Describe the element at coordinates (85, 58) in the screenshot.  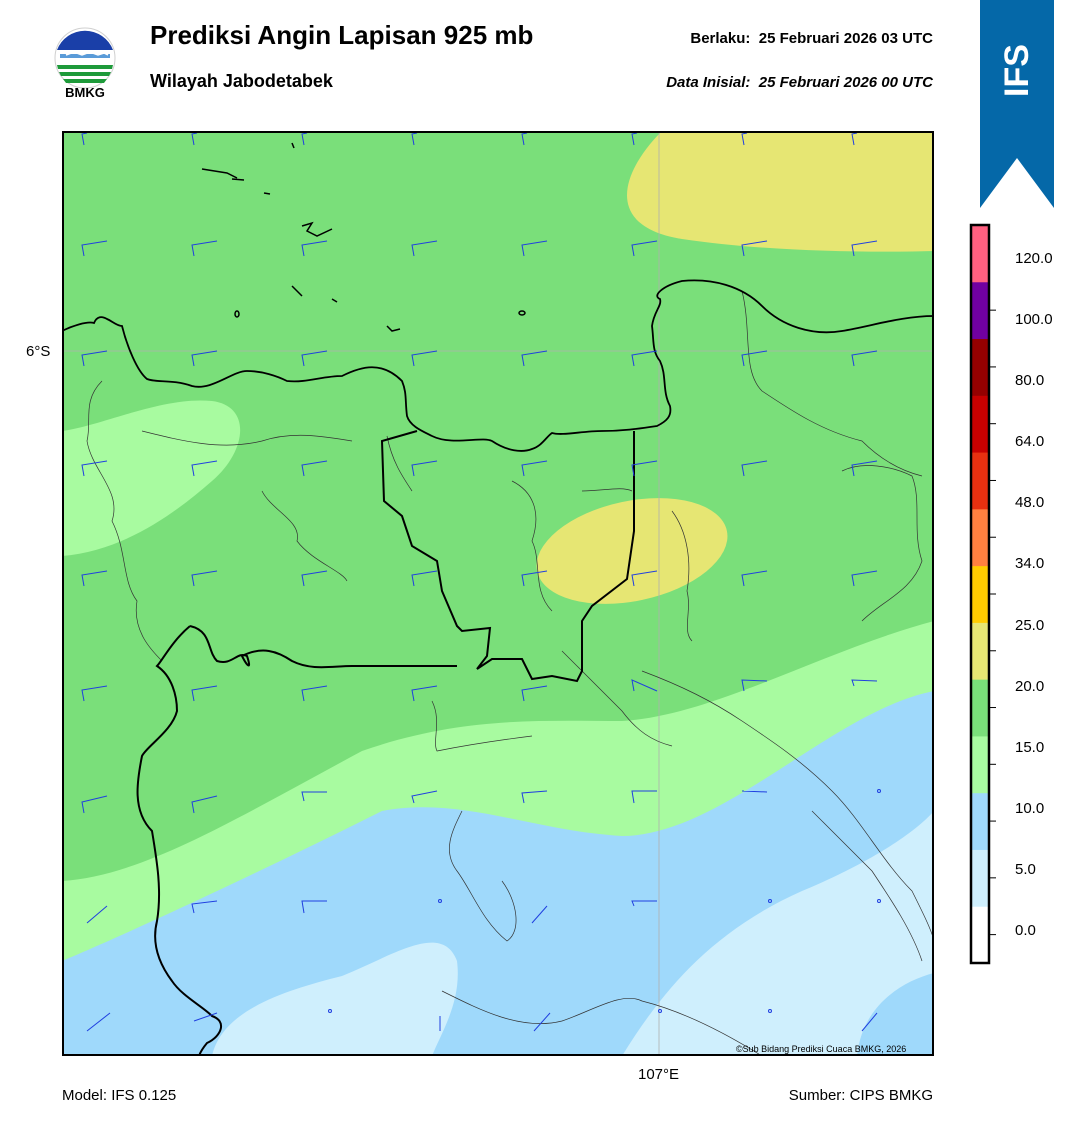
I see `bmkg-logo-icon` at that location.